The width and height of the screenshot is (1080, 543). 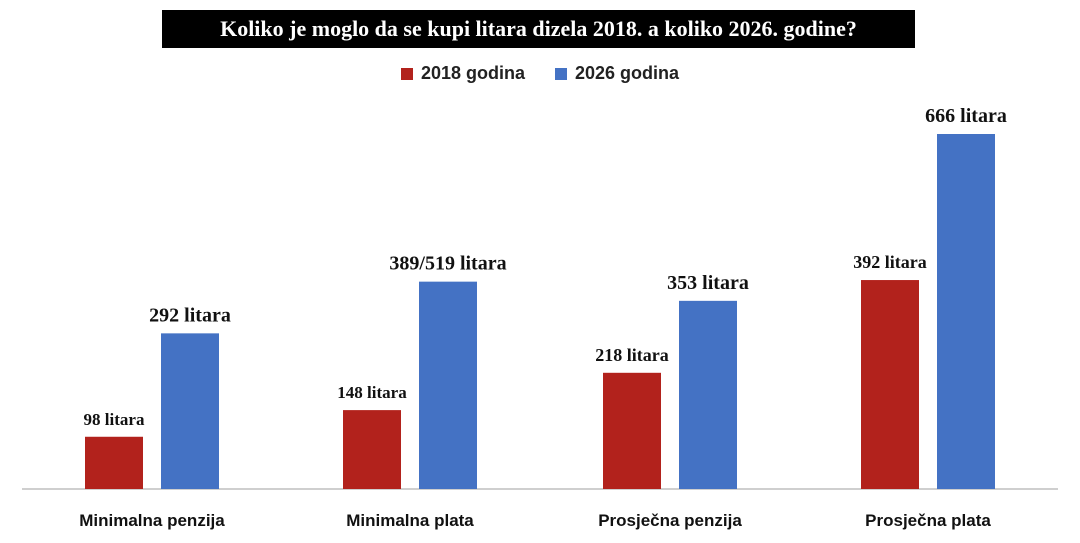 I want to click on data-label-2026-2: 389/519 litara, so click(x=447, y=264).